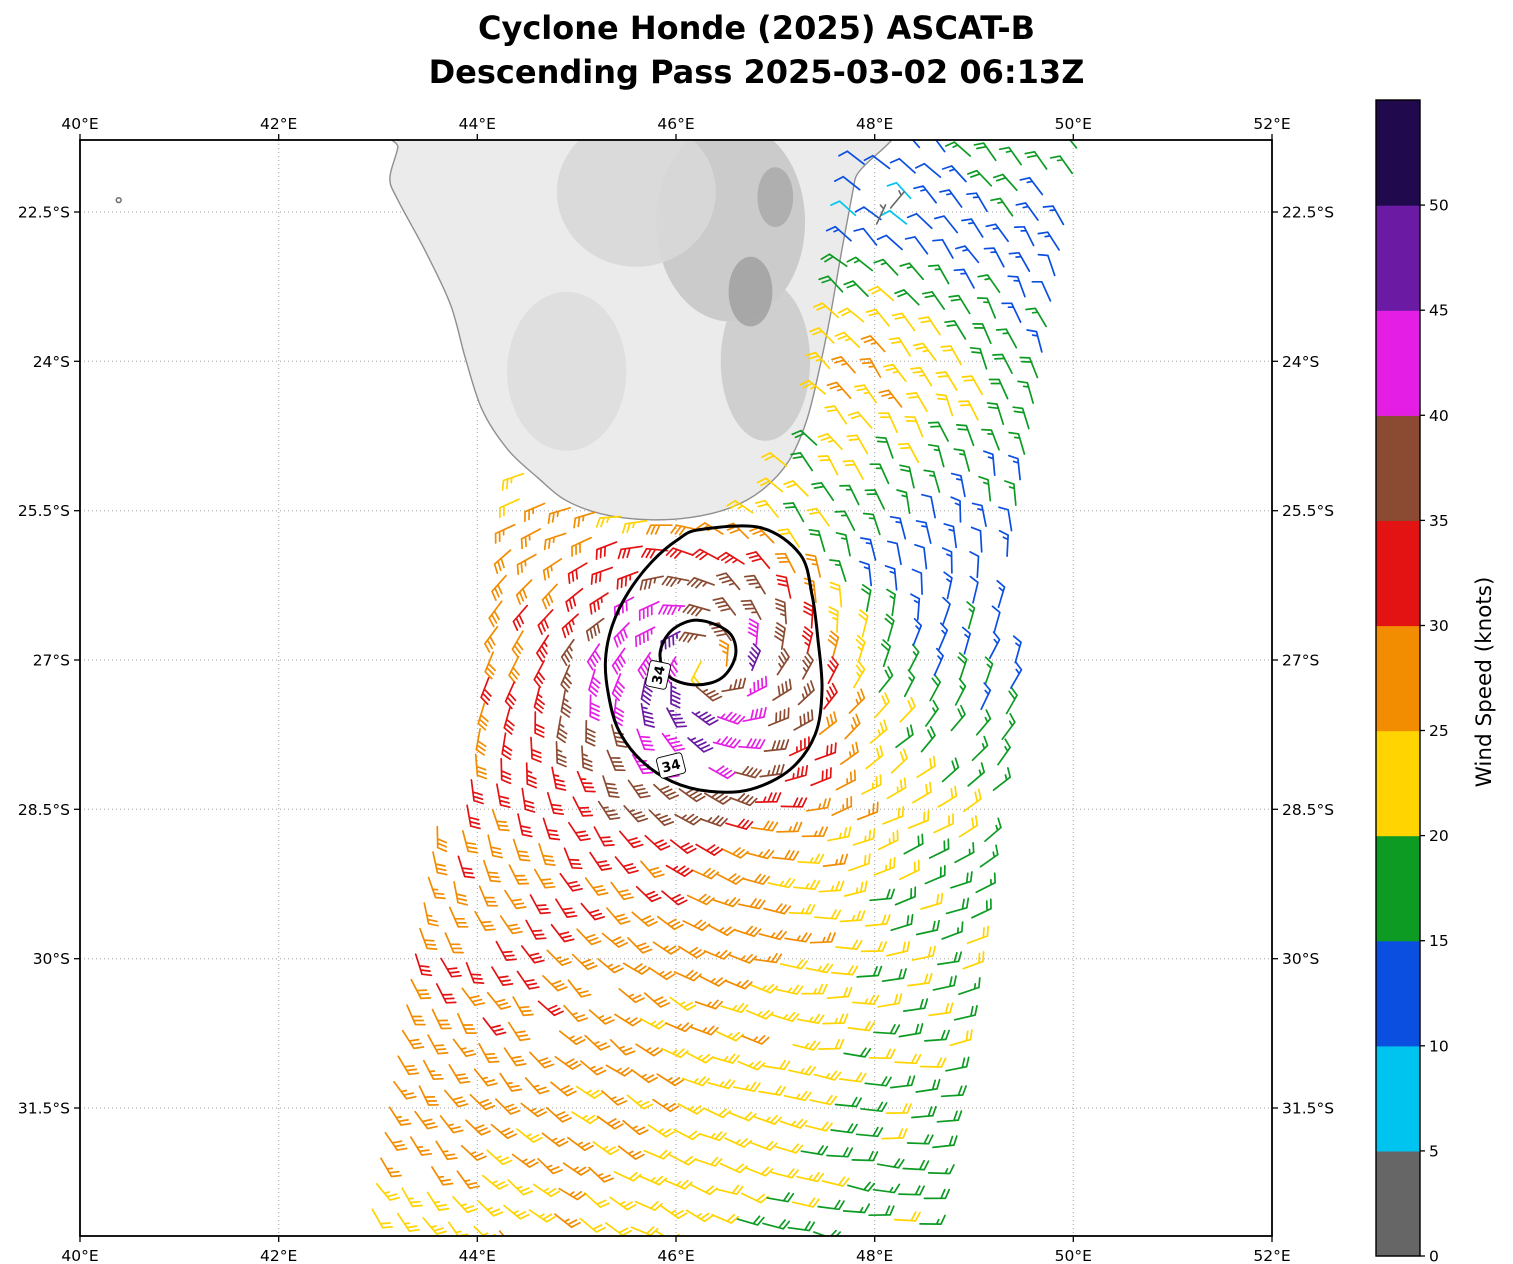 The image size is (1513, 1264). I want to click on wind-barbs-8a4b32, so click(685, 699).